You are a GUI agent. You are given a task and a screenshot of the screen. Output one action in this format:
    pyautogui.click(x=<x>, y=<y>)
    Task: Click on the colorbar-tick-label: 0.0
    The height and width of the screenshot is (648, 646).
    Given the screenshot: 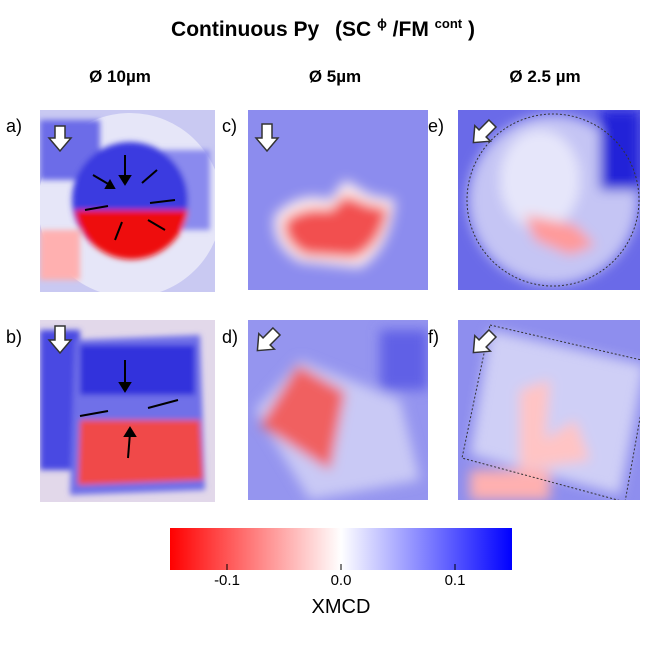 What is the action you would take?
    pyautogui.click(x=341, y=580)
    